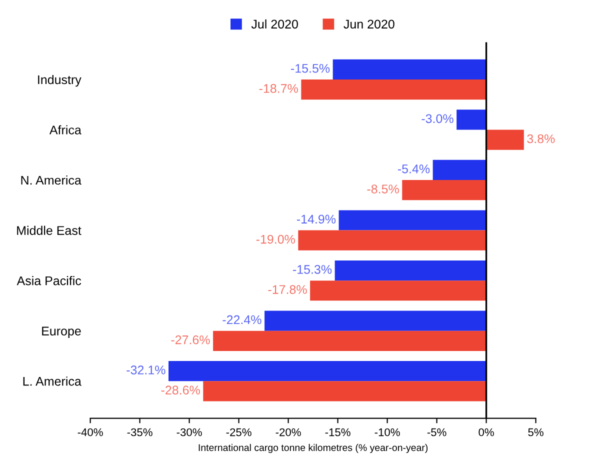 The image size is (602, 470). Describe the element at coordinates (436, 432) in the screenshot. I see `x-tick-label: -5%` at that location.